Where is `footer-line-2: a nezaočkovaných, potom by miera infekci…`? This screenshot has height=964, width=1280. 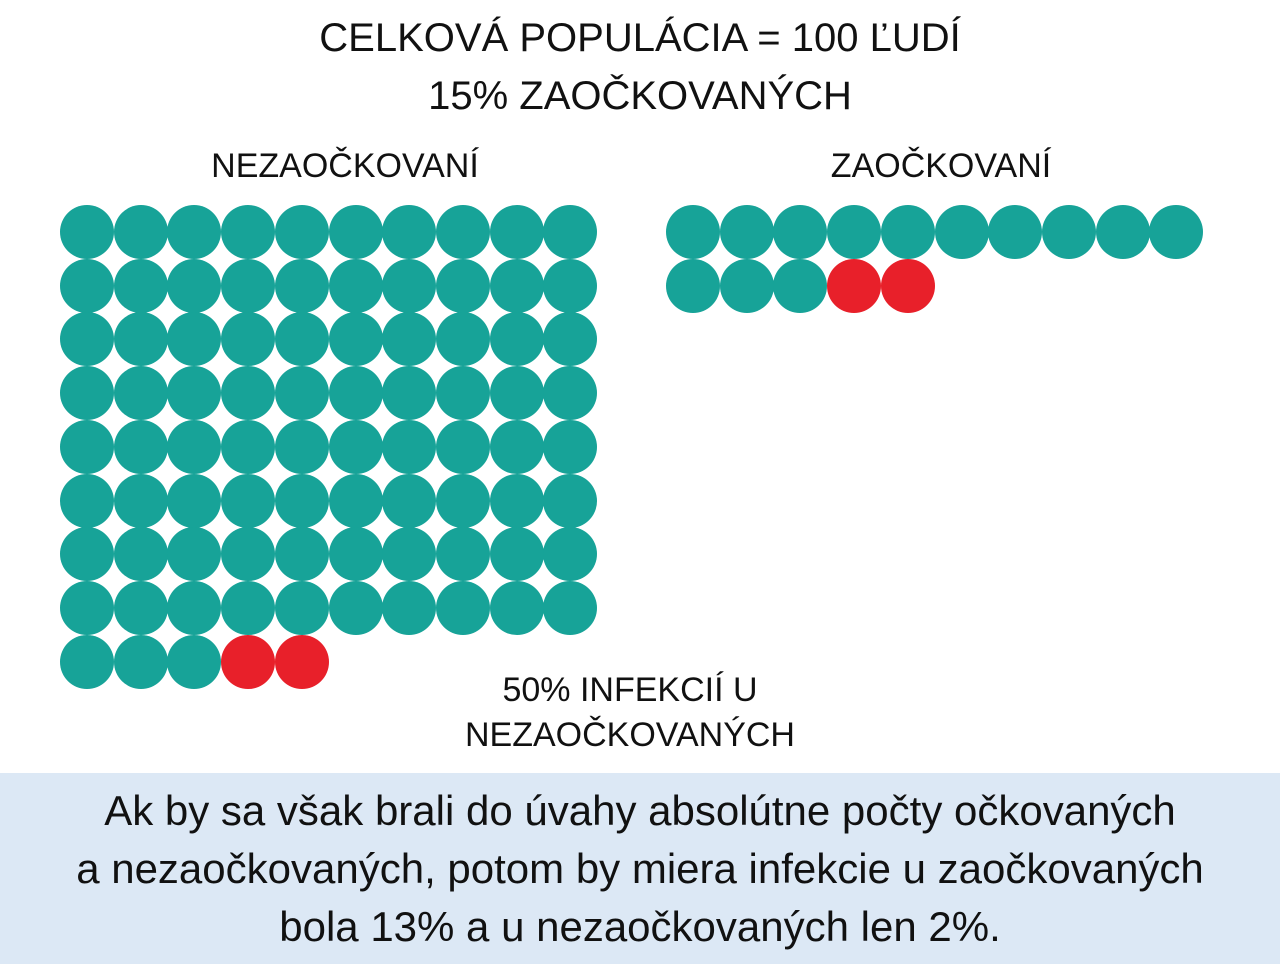
footer-line-2: a nezaočkovaných, potom by miera infekci… is located at coordinates (640, 868).